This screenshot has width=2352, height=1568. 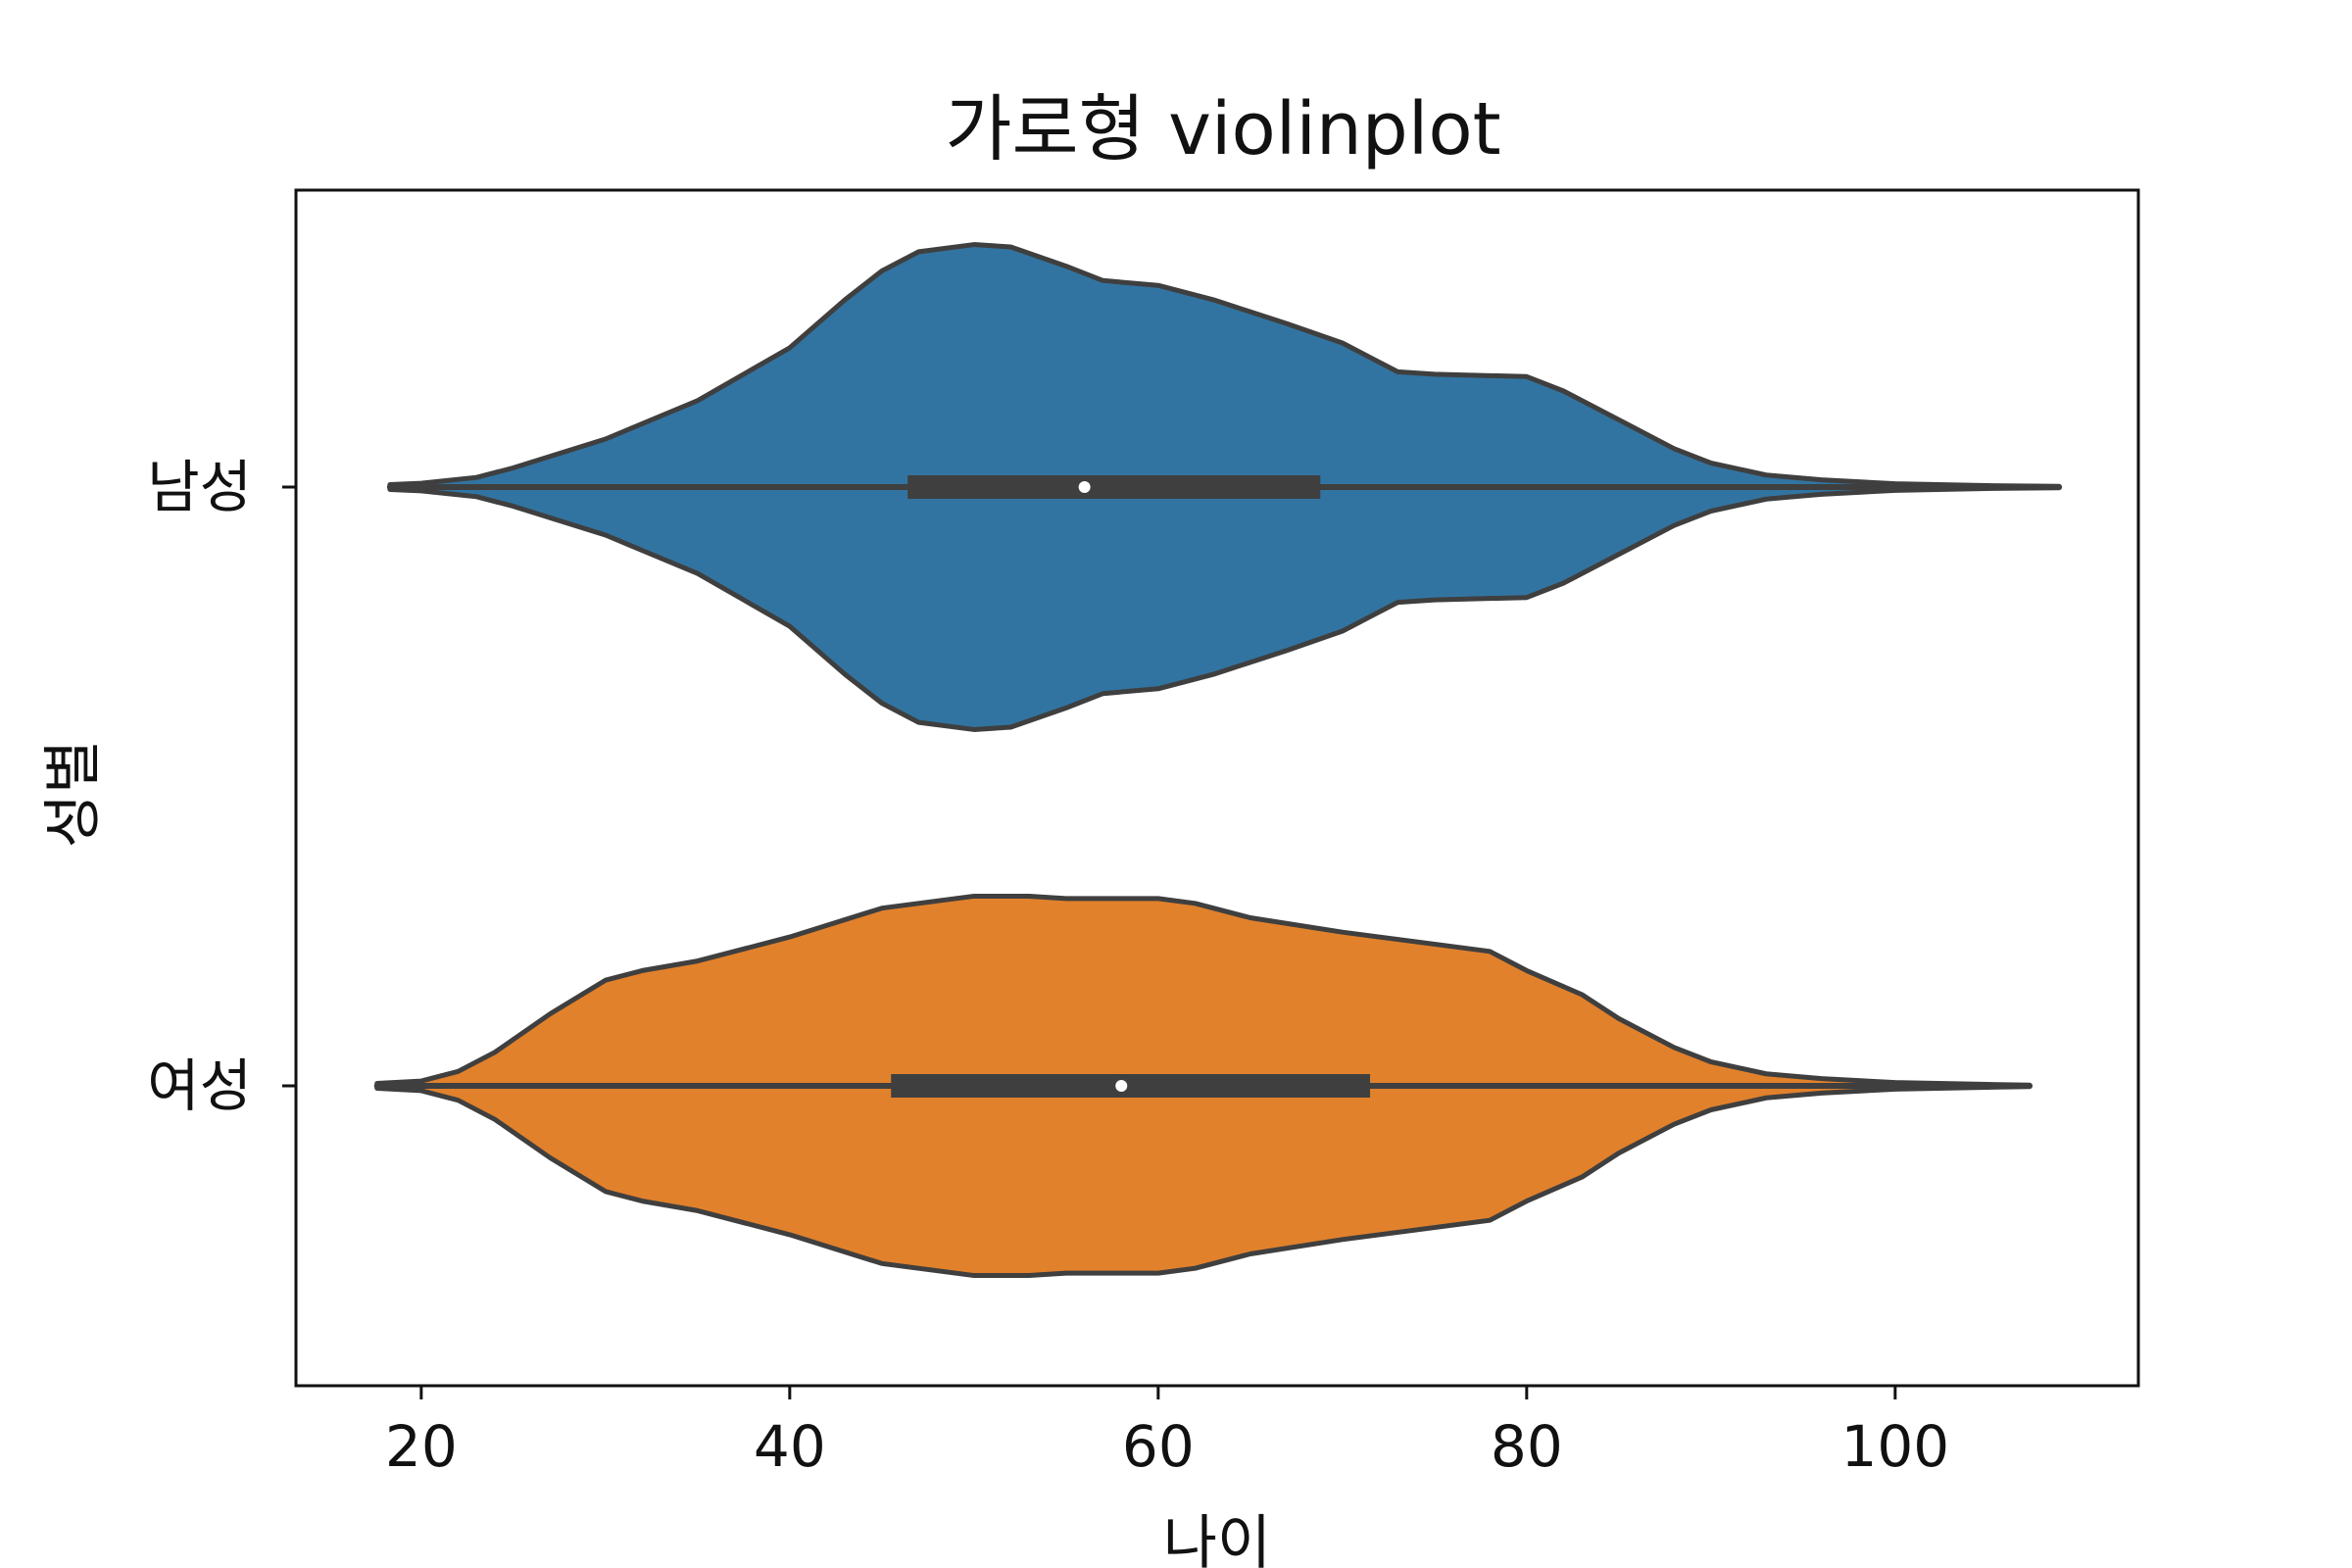 I want to click on chart-title: 가로형 violinplot, so click(x=1222, y=129).